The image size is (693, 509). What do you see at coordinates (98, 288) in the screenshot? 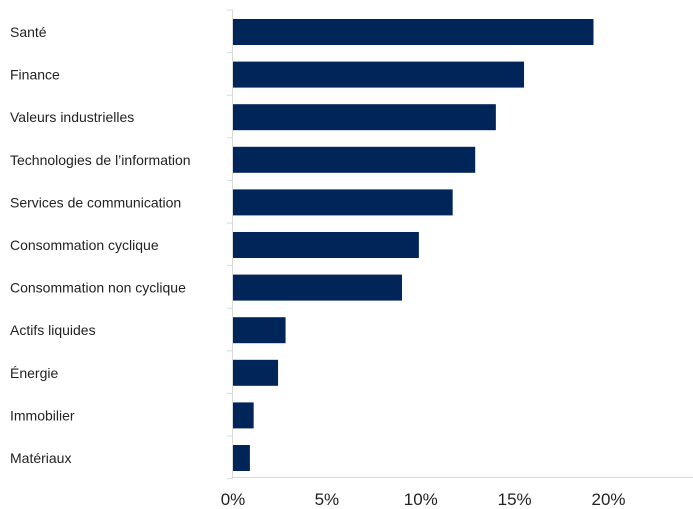
I see `category-label: Consommation non cyclique` at bounding box center [98, 288].